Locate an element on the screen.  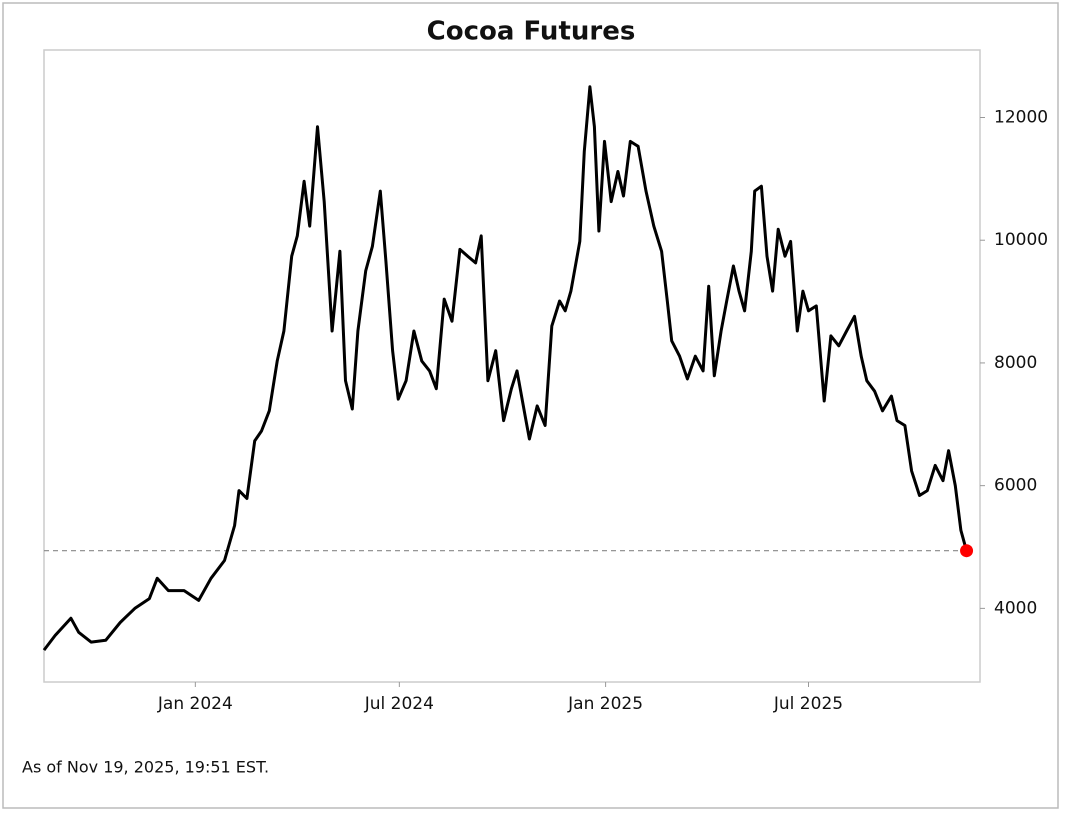
last-point is located at coordinates (967, 551).